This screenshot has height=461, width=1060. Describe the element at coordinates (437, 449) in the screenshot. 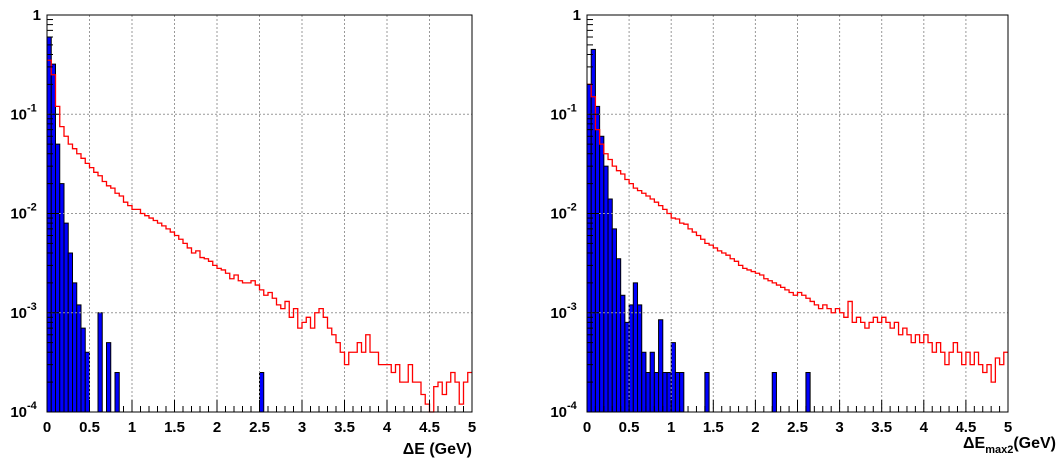

I see `x-axis-title: ΔE (GeV)` at that location.